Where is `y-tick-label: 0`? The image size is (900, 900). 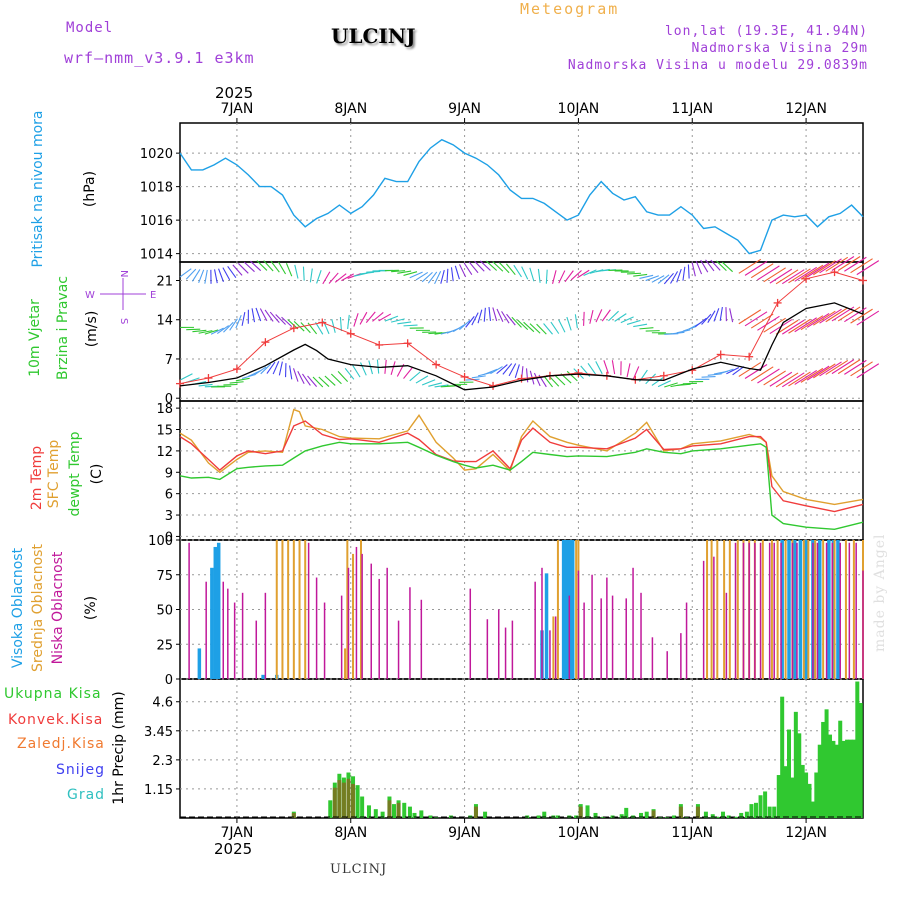 y-tick-label: 0 is located at coordinates (169, 399).